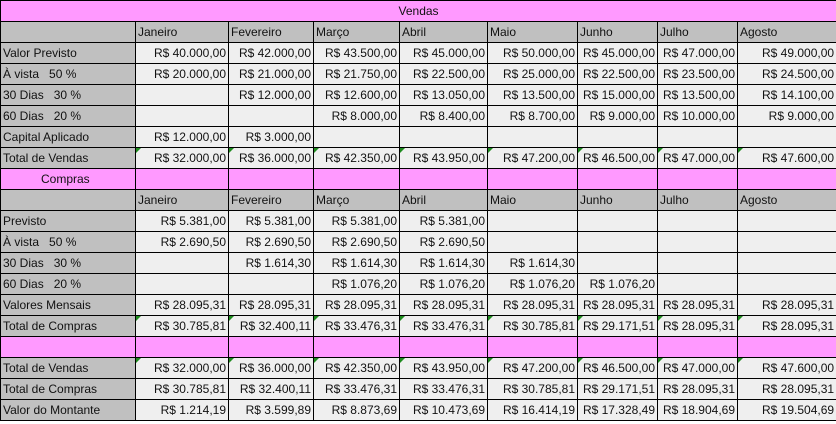  I want to click on value-cell: R$ 49.000,00, so click(786, 53).